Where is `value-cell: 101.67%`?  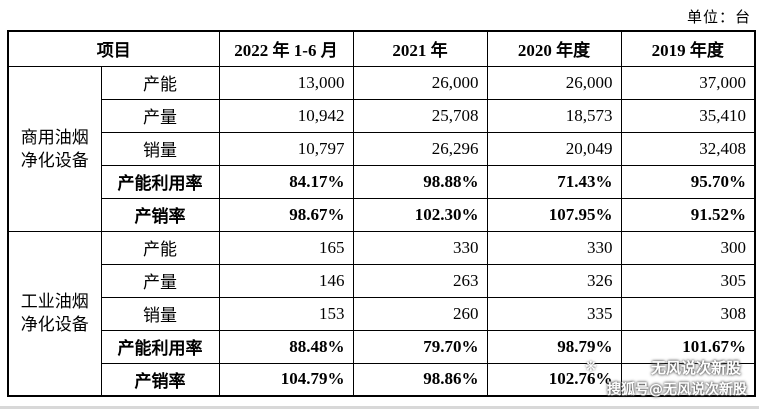 value-cell: 101.67% is located at coordinates (688, 346).